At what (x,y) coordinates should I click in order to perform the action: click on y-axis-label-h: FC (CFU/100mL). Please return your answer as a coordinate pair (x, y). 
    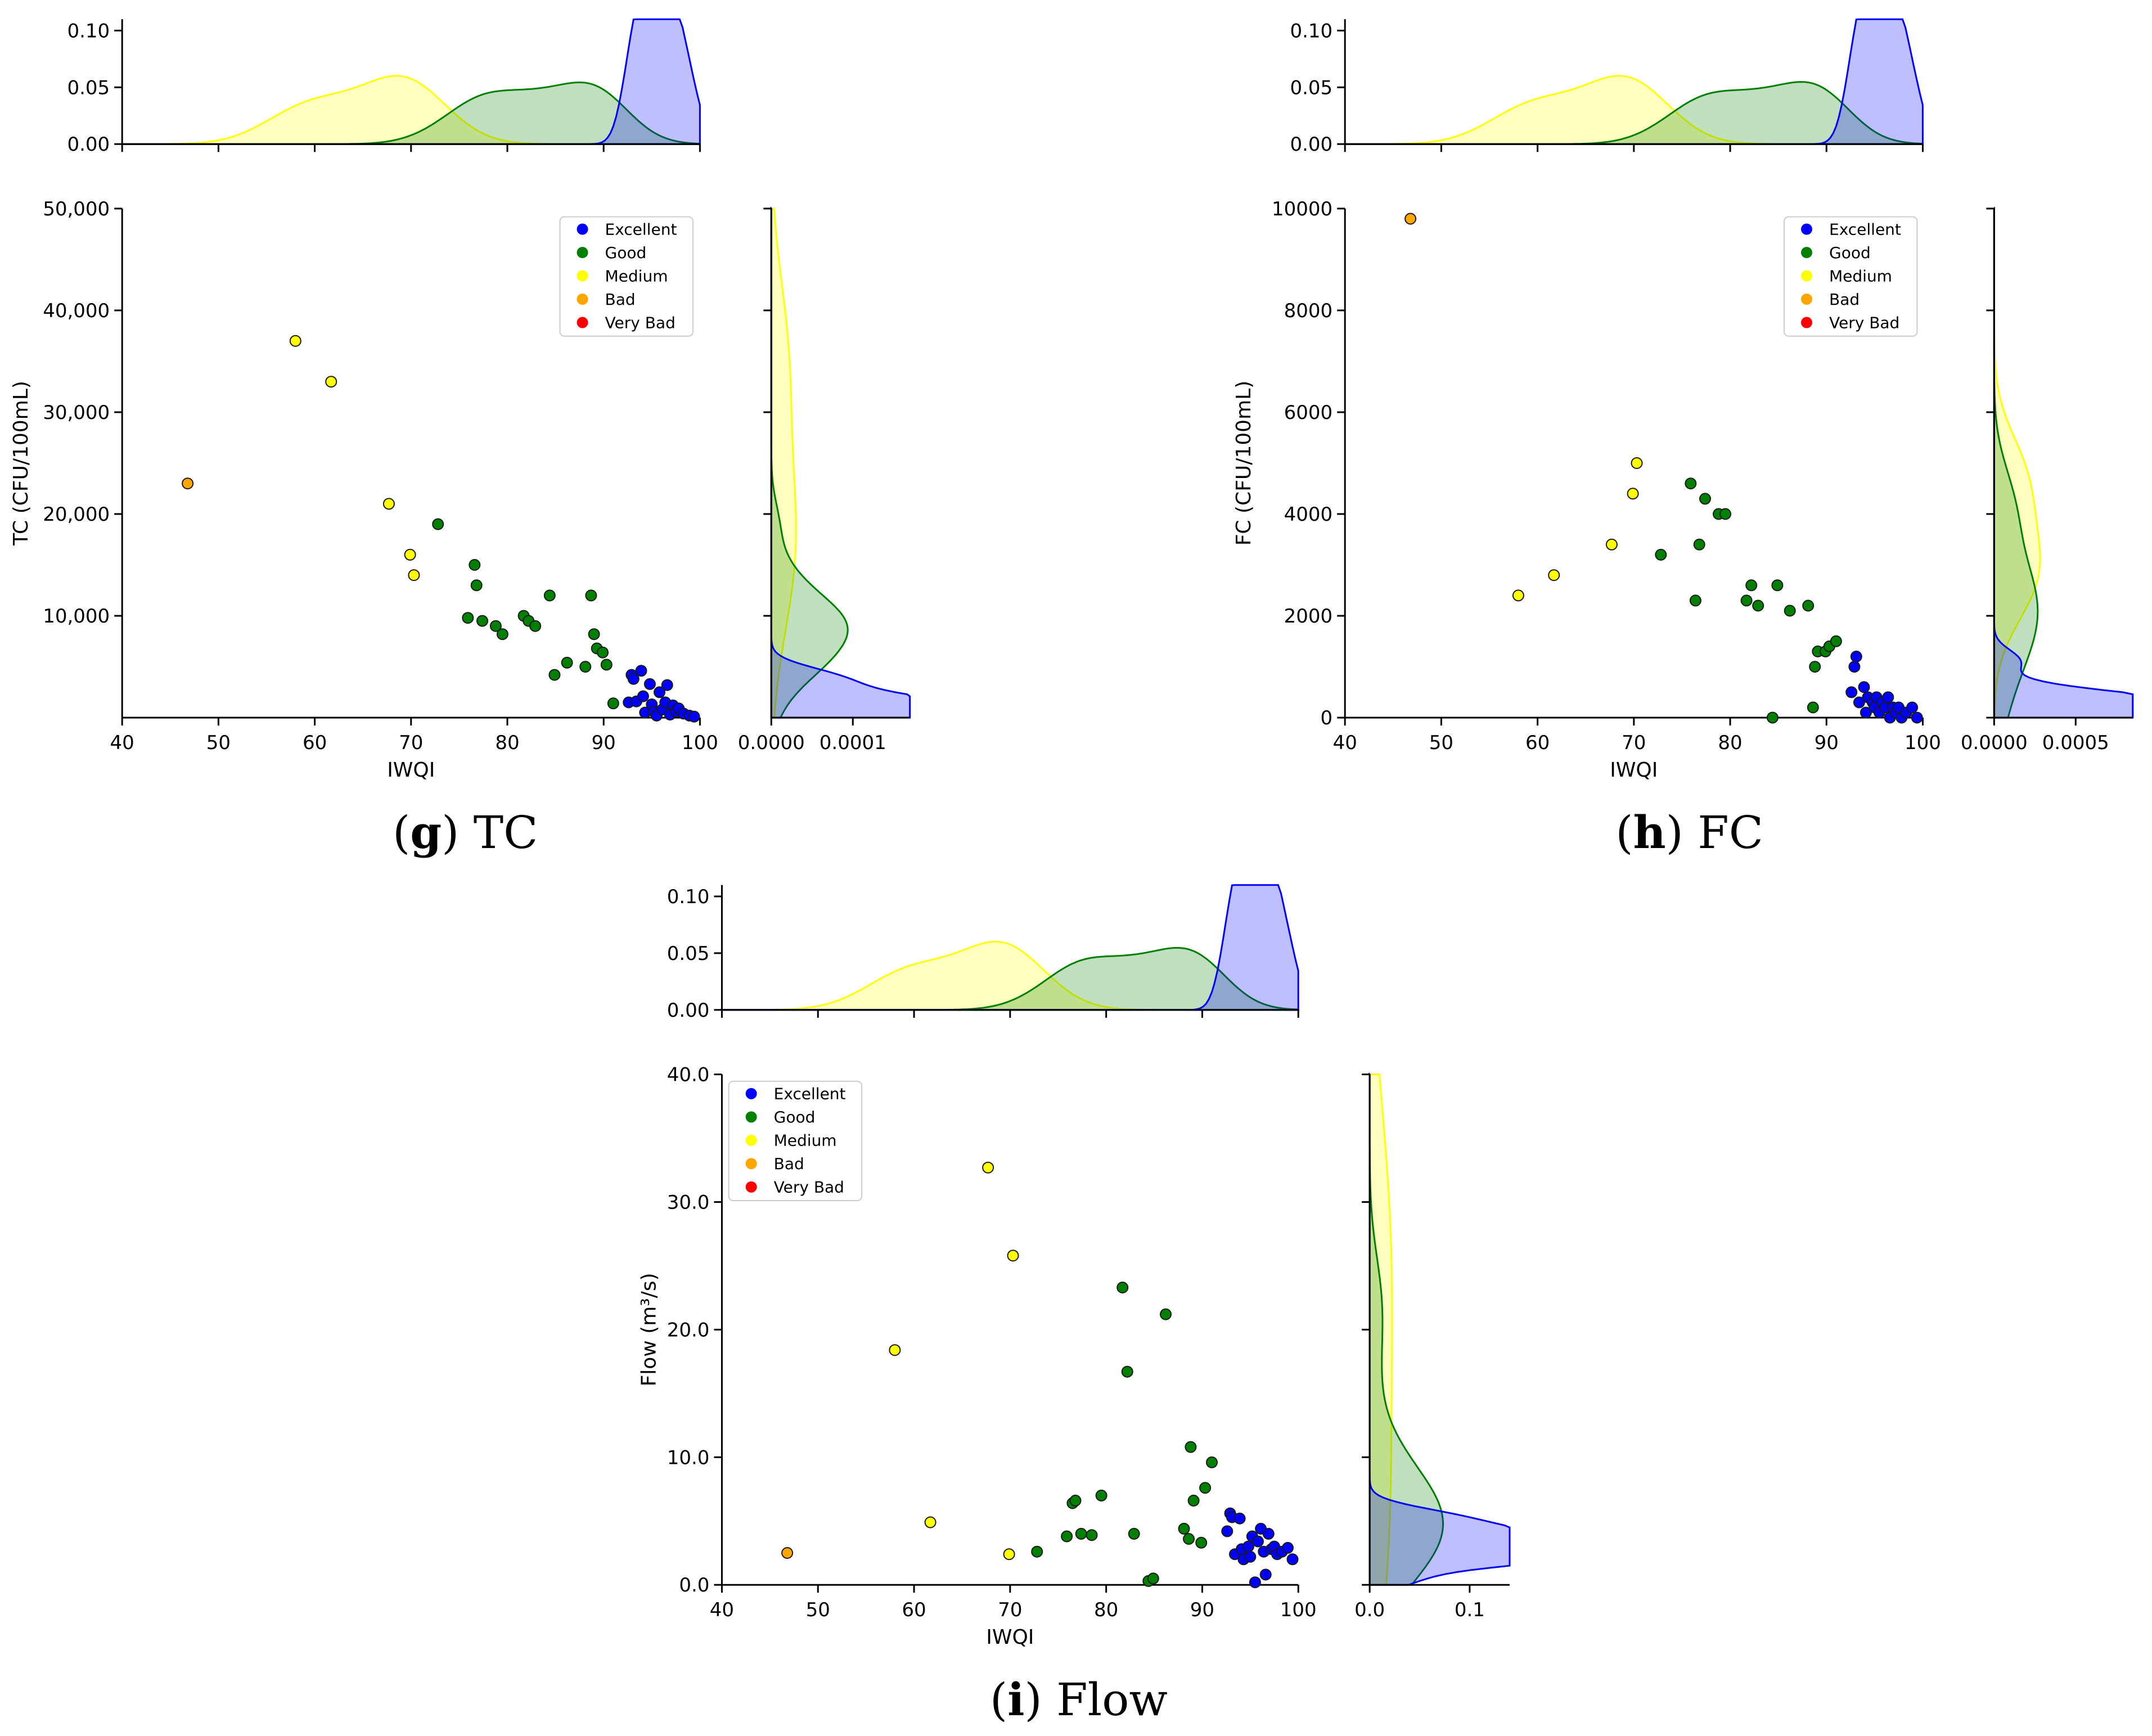
    Looking at the image, I should click on (1243, 464).